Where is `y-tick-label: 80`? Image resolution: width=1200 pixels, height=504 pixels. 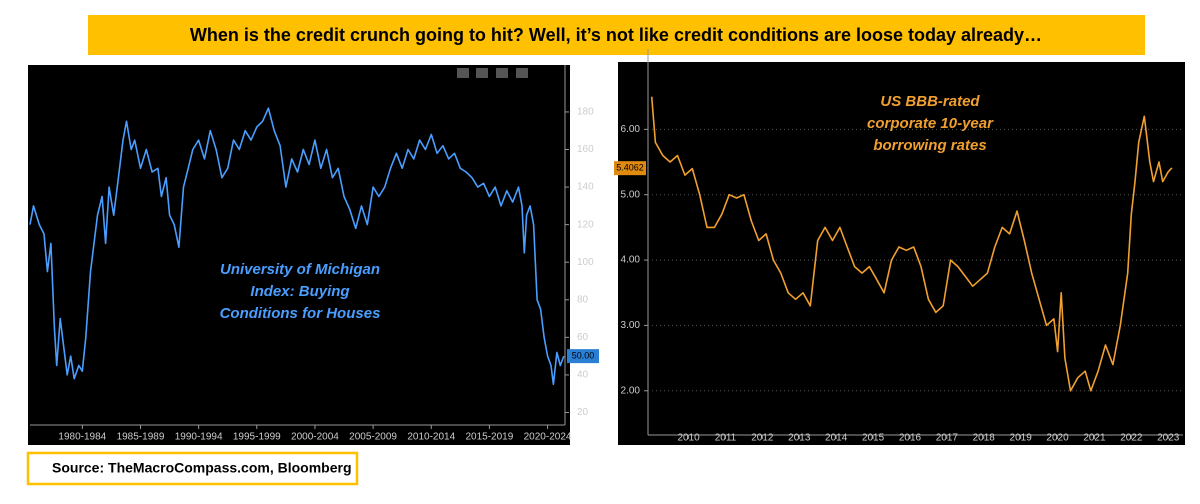 y-tick-label: 80 is located at coordinates (583, 299).